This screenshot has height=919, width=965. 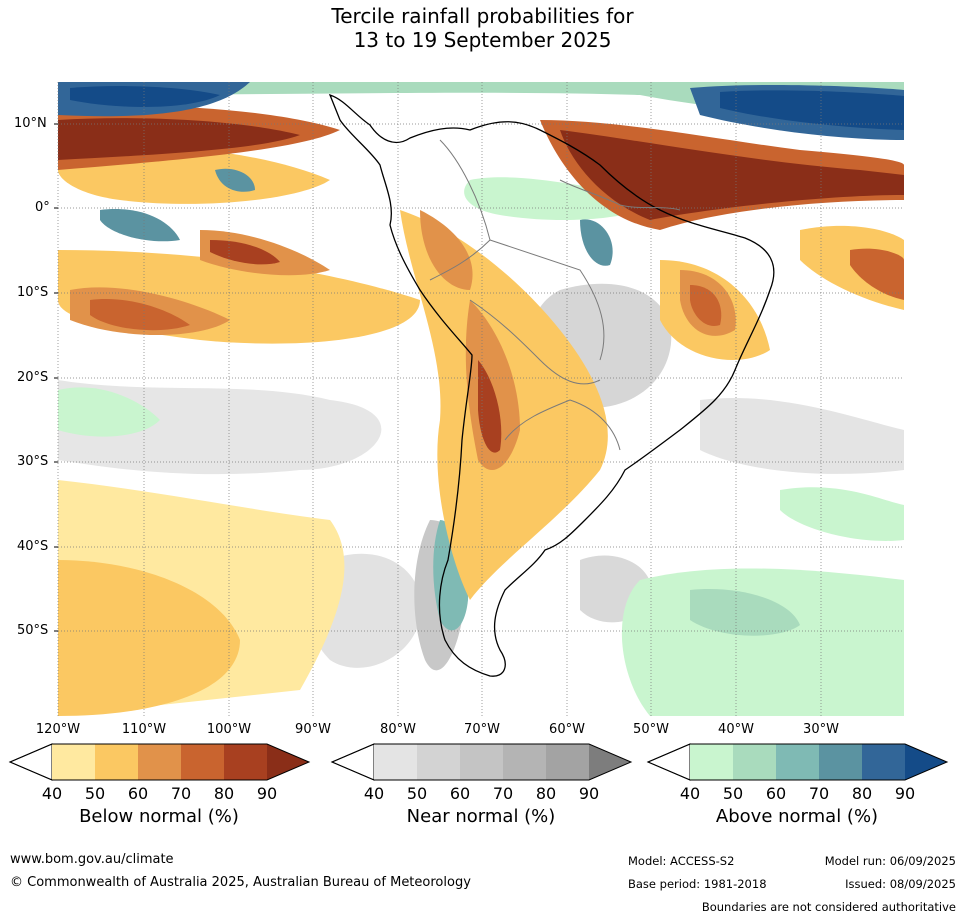 What do you see at coordinates (482, 729) in the screenshot?
I see `lon-label: 70°W` at bounding box center [482, 729].